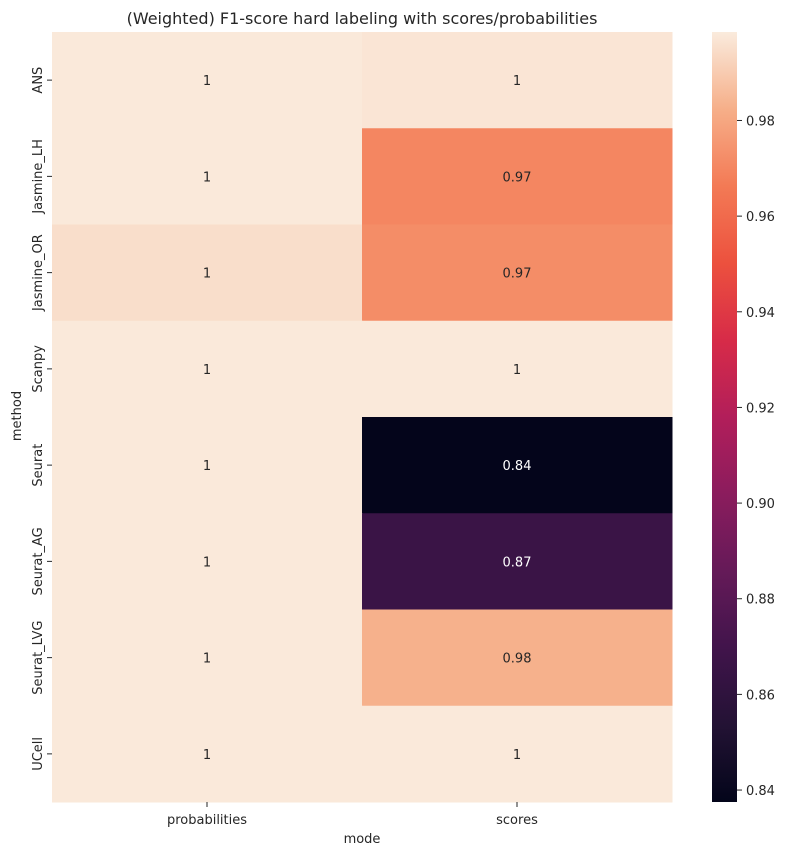 The height and width of the screenshot is (855, 801). Describe the element at coordinates (38, 177) in the screenshot. I see `y-tick-label: Jasmine_LH` at that location.